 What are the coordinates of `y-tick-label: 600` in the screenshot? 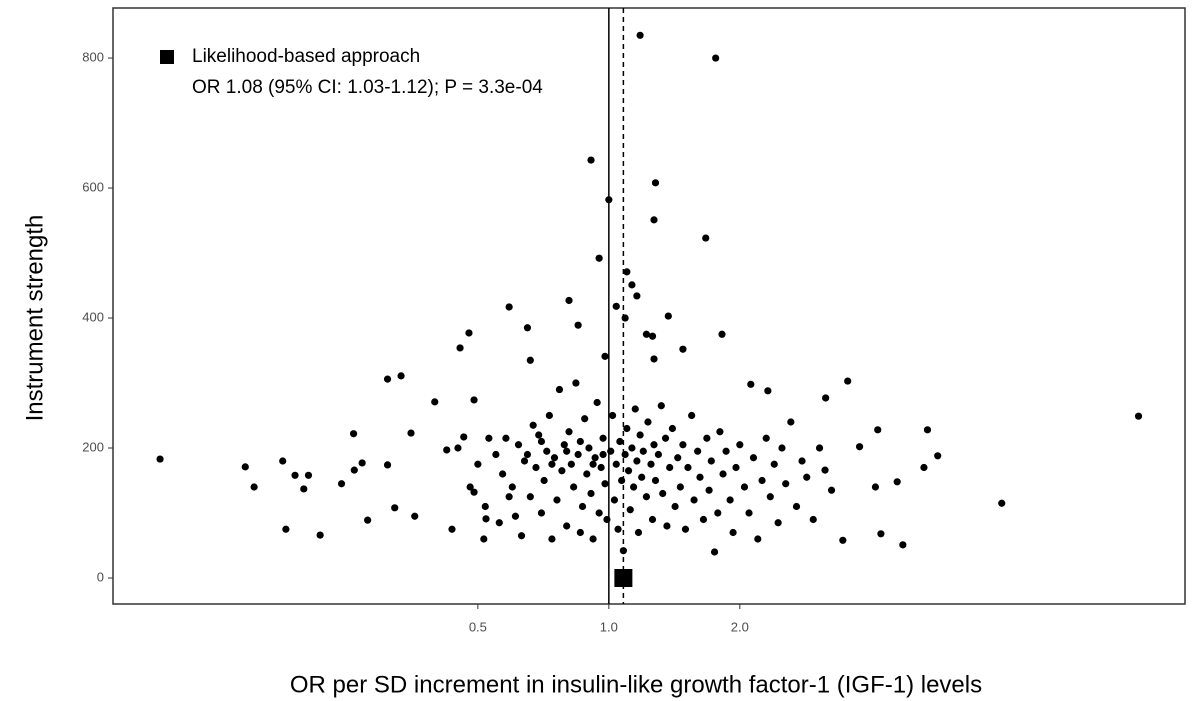 It's located at (93, 186).